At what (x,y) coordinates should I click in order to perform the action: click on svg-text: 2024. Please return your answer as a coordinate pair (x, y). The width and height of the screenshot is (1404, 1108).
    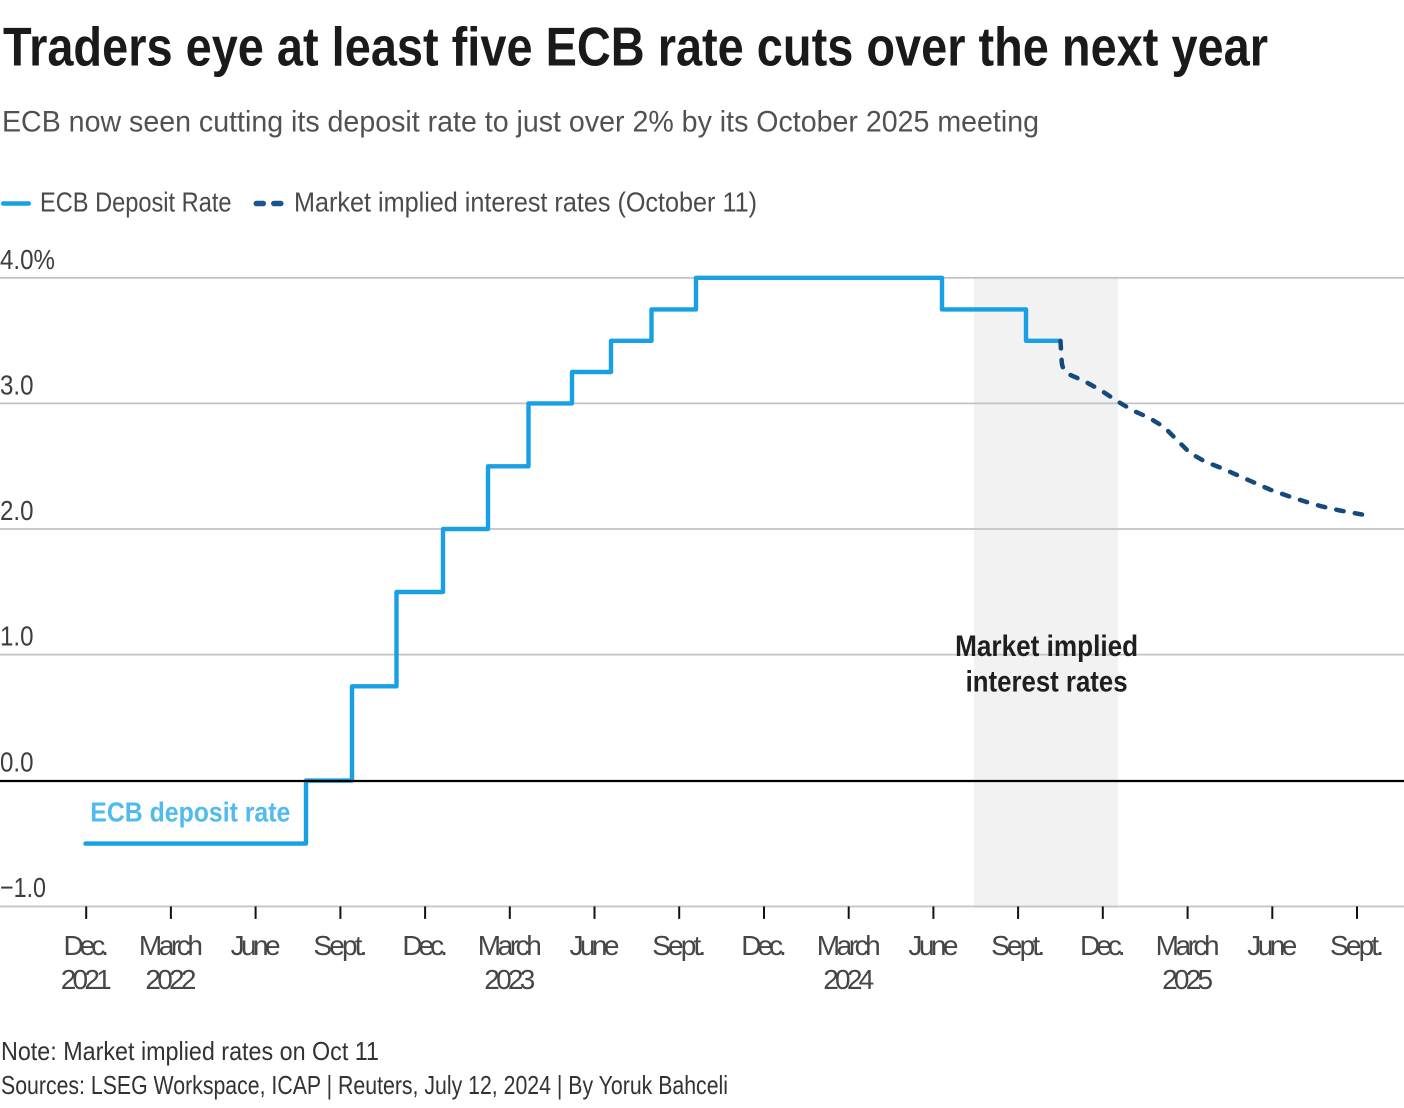
    Looking at the image, I should click on (848, 979).